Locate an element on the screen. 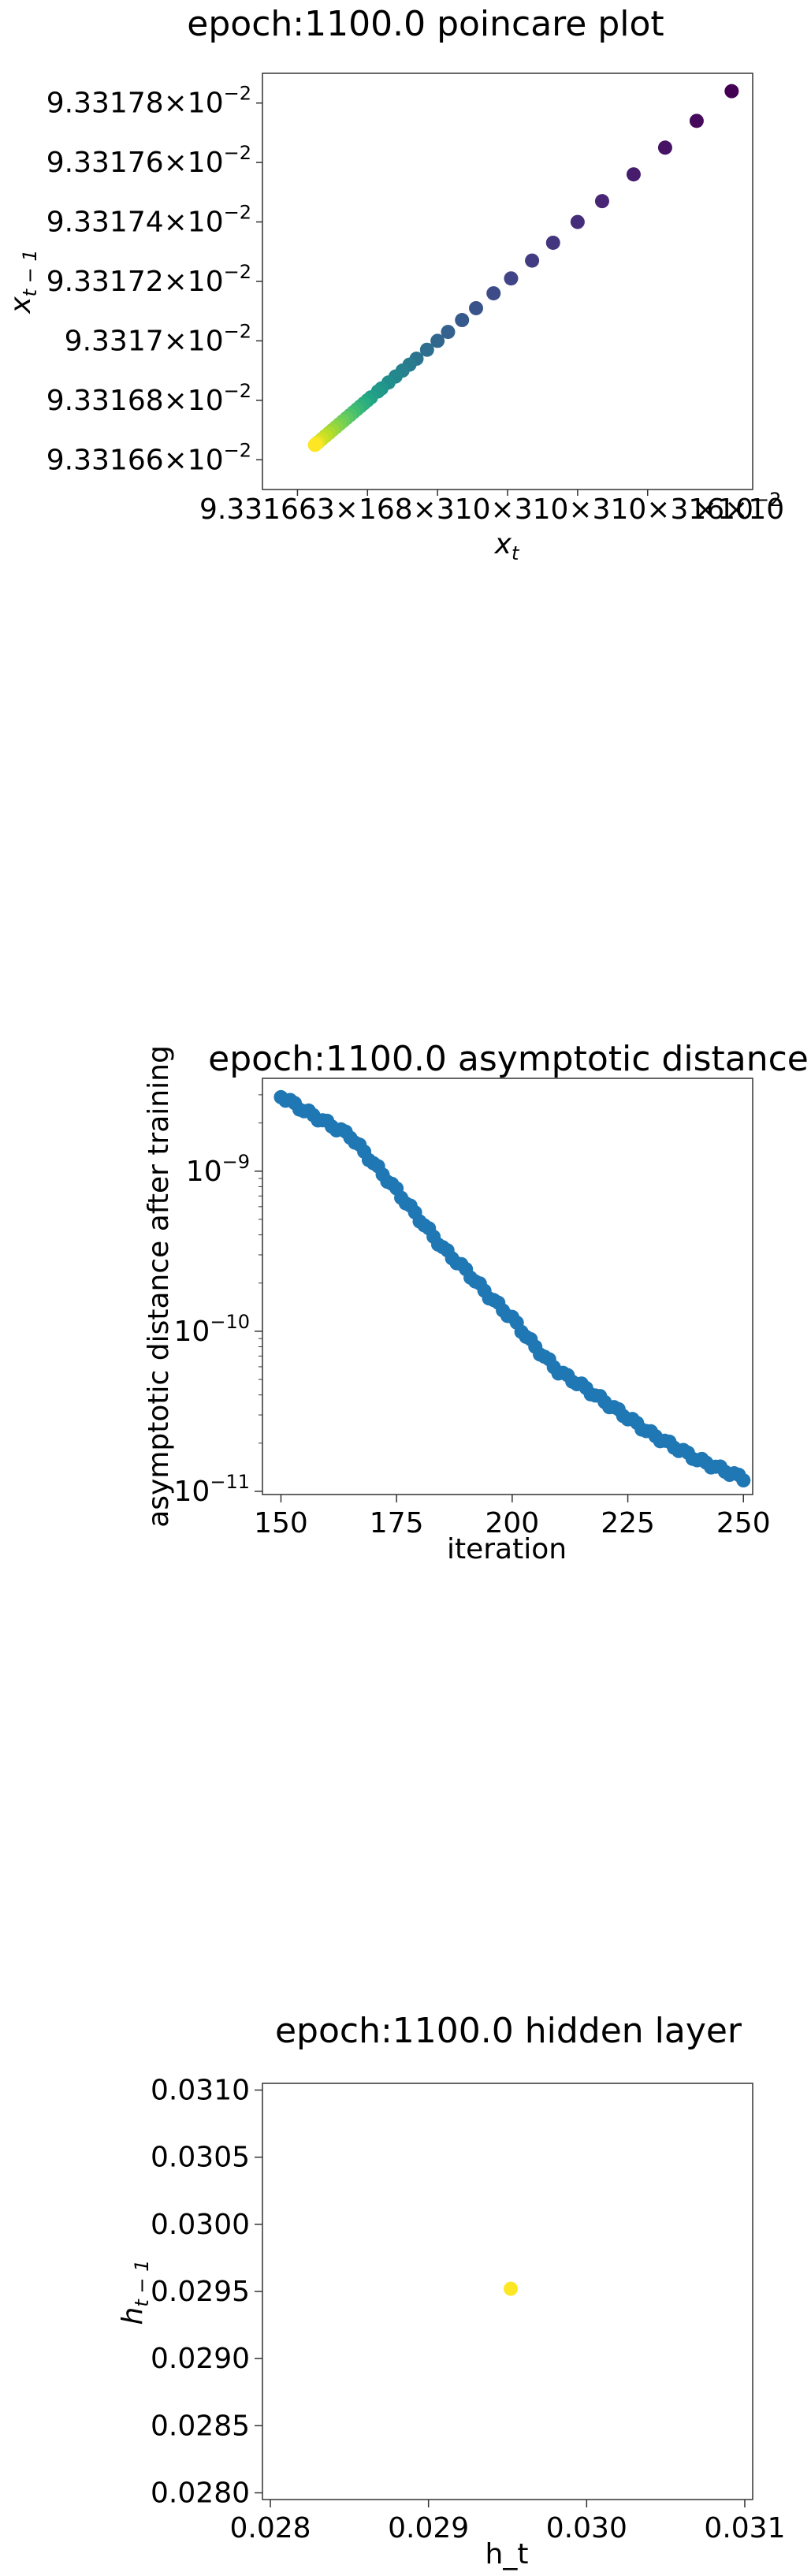 The image size is (811, 2576). asymptotic-x-ticks: 150 175 200 225 250 is located at coordinates (512, 1517).